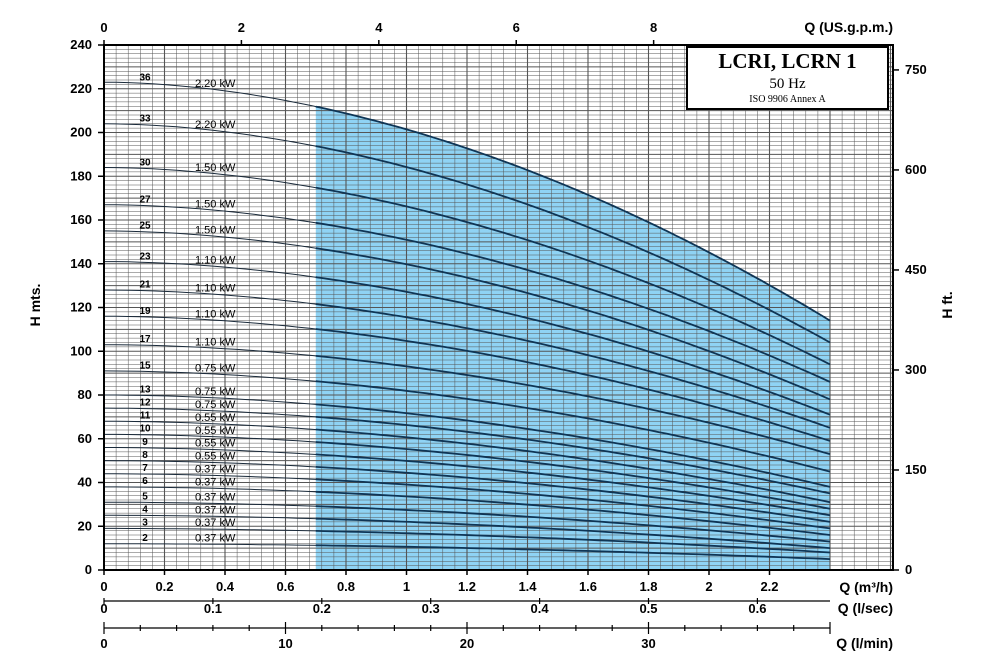  I want to click on power-label-6: 0.37 kW, so click(215, 482).